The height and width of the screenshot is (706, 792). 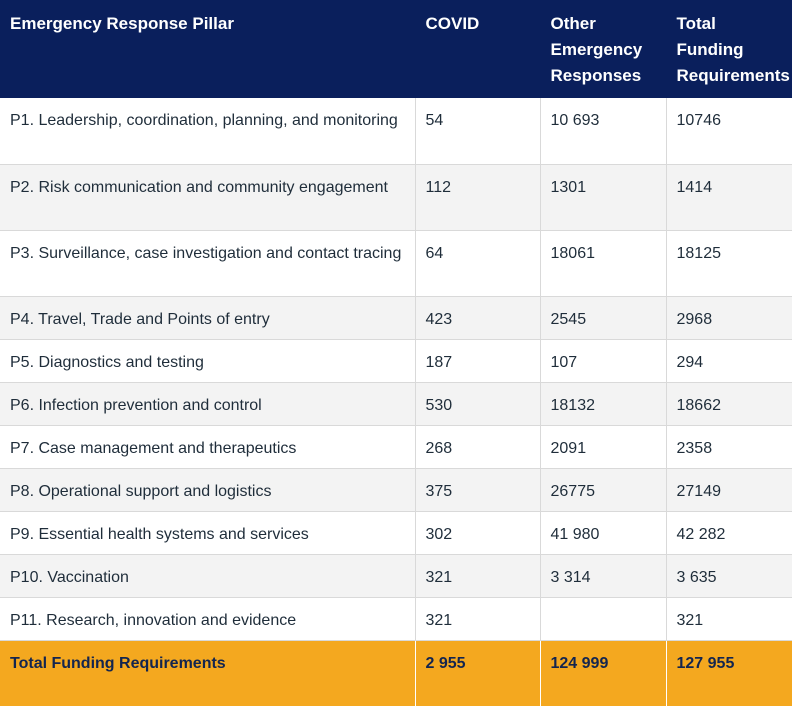 What do you see at coordinates (478, 263) in the screenshot?
I see `covid-cell: 64` at bounding box center [478, 263].